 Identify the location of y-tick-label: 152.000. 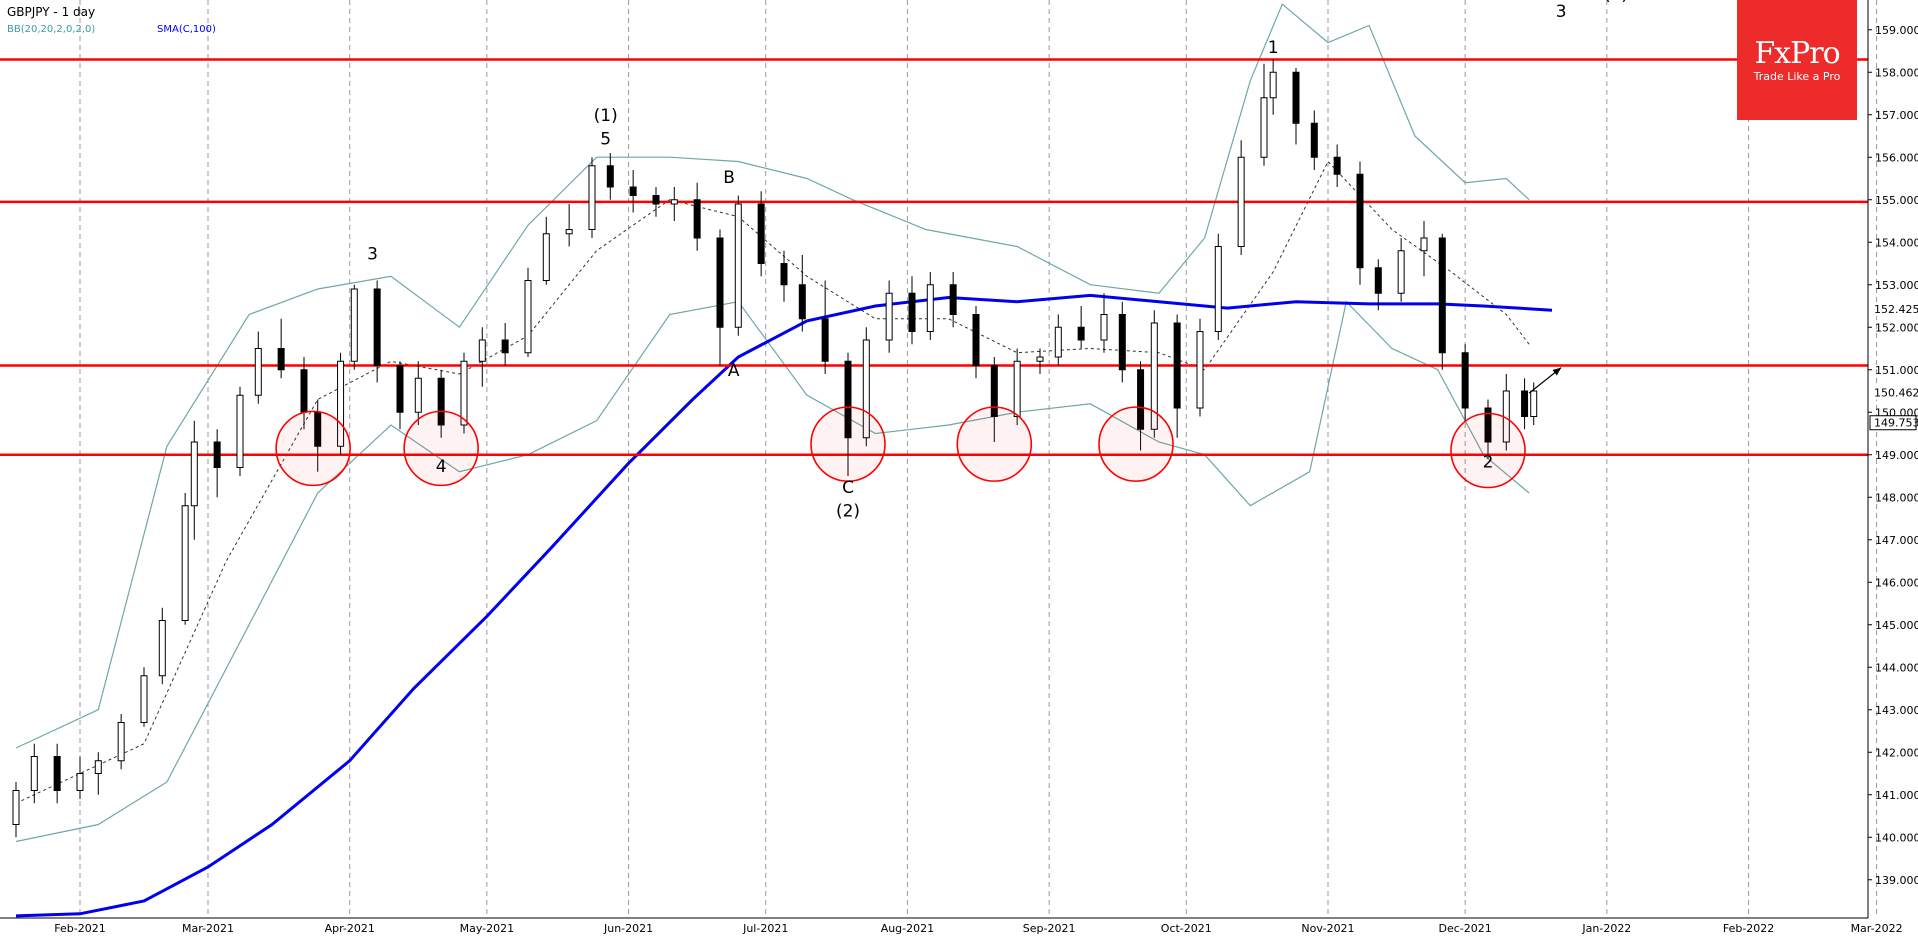
(1896, 327).